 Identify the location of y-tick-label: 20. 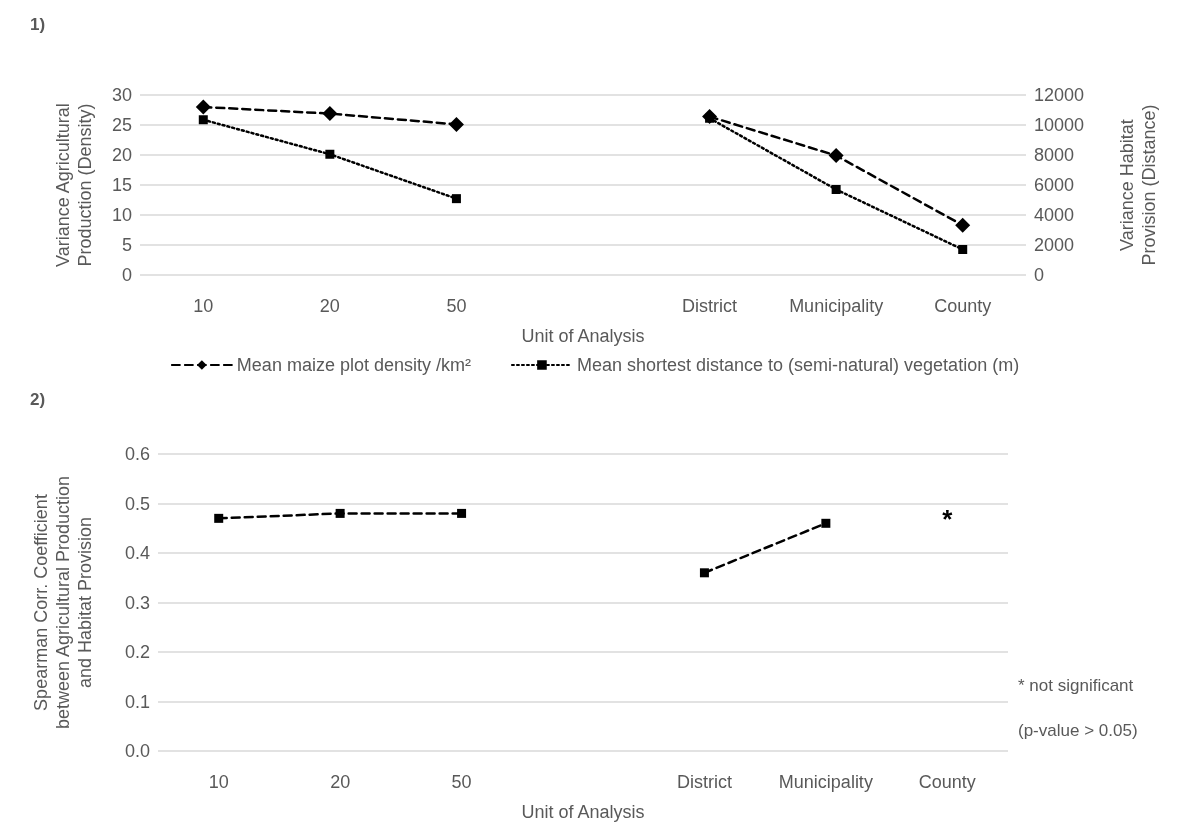
(121, 155).